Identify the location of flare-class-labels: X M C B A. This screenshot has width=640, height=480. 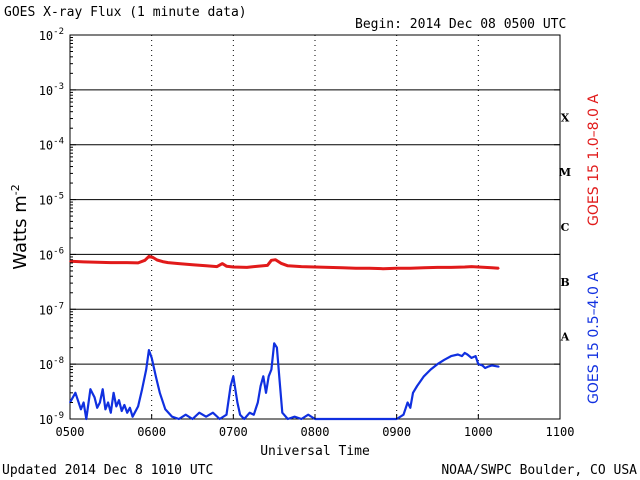
(565, 227).